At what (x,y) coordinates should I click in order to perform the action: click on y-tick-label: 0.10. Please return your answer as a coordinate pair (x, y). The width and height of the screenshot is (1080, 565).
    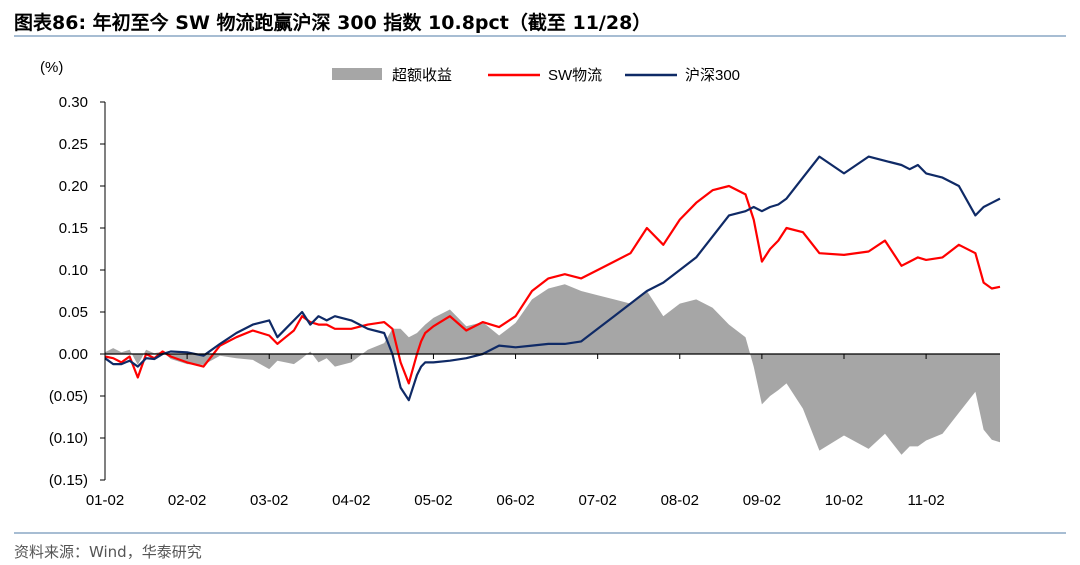
    Looking at the image, I should click on (73, 270).